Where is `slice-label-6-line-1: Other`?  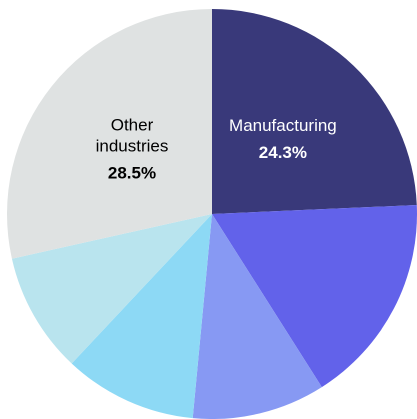
slice-label-6-line-1: Other is located at coordinates (132, 124).